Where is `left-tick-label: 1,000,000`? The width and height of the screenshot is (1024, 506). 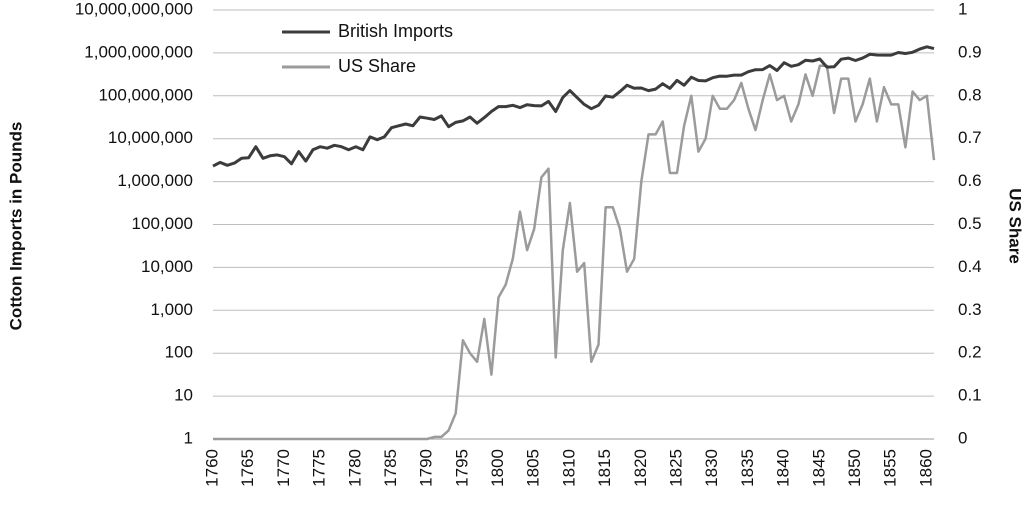 left-tick-label: 1,000,000 is located at coordinates (155, 180).